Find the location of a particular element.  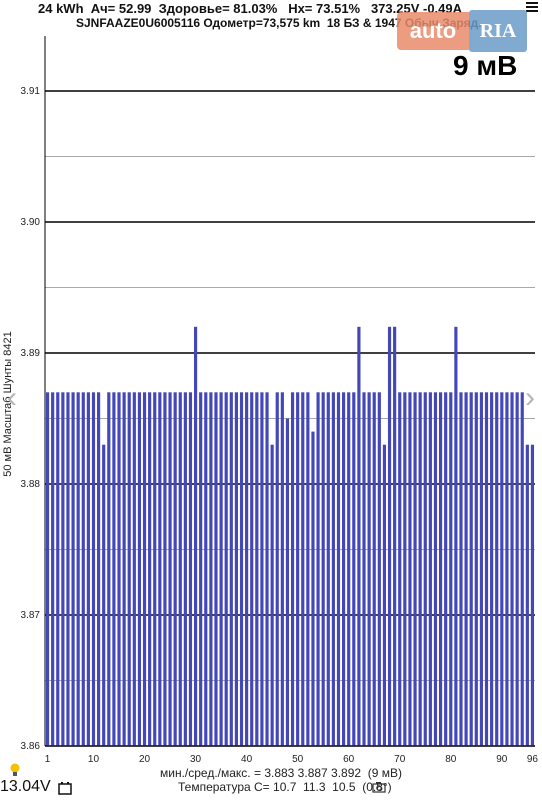

watermark-ria: RIA is located at coordinates (498, 31).